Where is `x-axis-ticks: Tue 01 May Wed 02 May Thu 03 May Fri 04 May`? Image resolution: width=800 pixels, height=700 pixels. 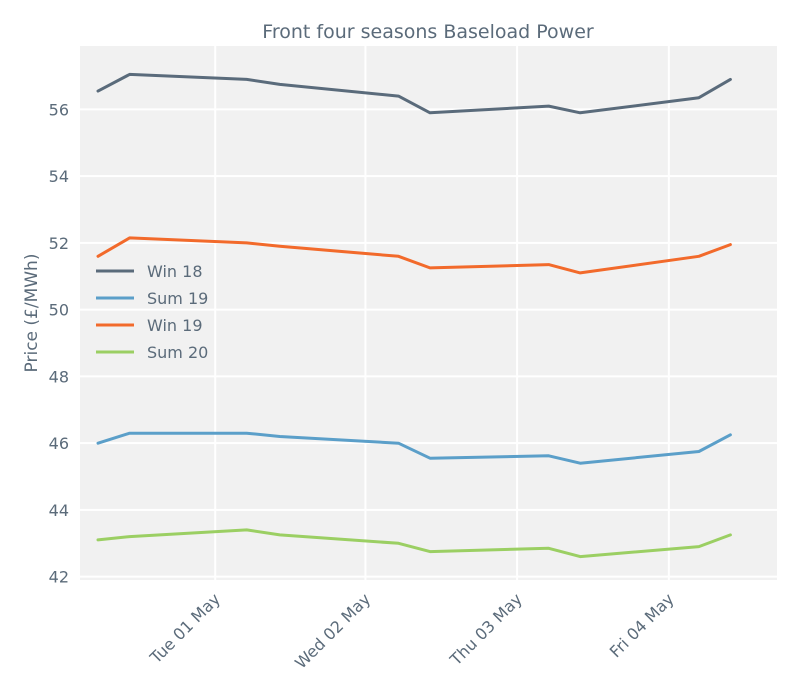
x-axis-ticks: Tue 01 May Wed 02 May Thu 03 May Fri 04 May is located at coordinates (412, 630).